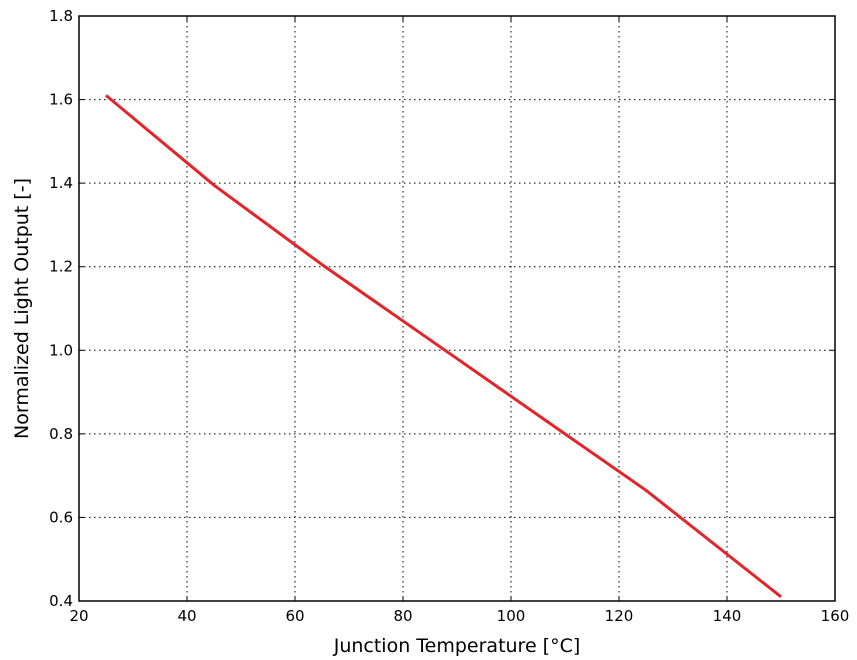 The image size is (857, 660). Describe the element at coordinates (61, 601) in the screenshot. I see `y-tick-label: 0.4` at that location.